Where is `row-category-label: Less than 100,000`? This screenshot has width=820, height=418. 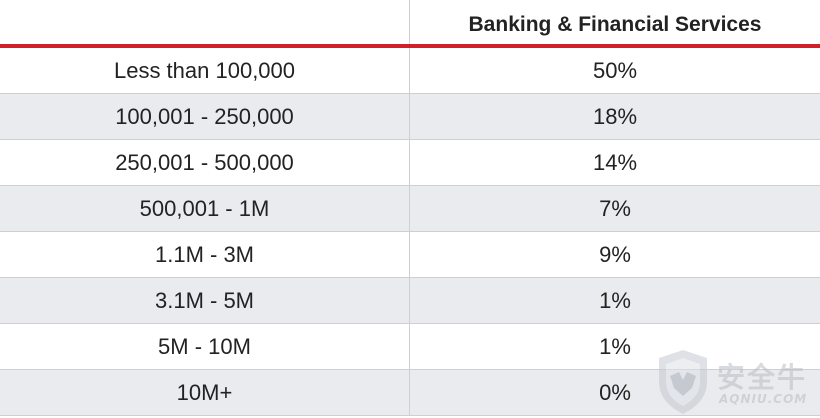 row-category-label: Less than 100,000 is located at coordinates (204, 70).